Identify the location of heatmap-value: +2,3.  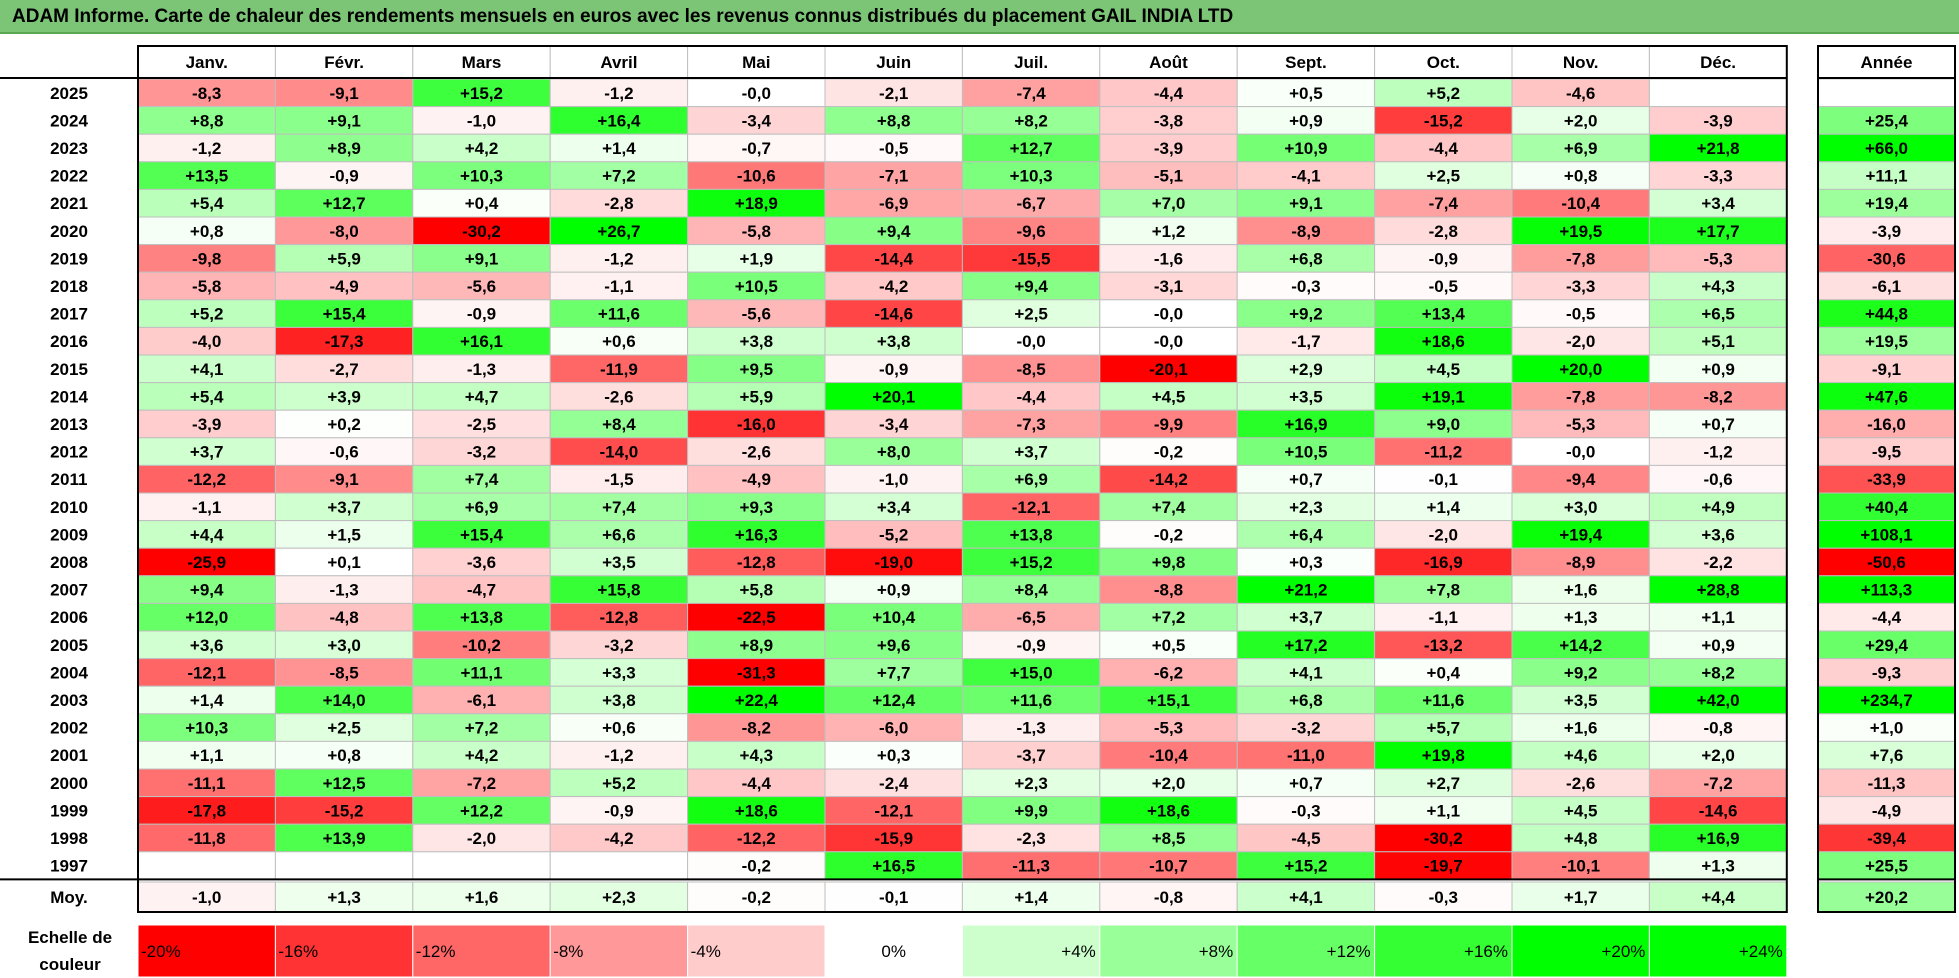
(1306, 507).